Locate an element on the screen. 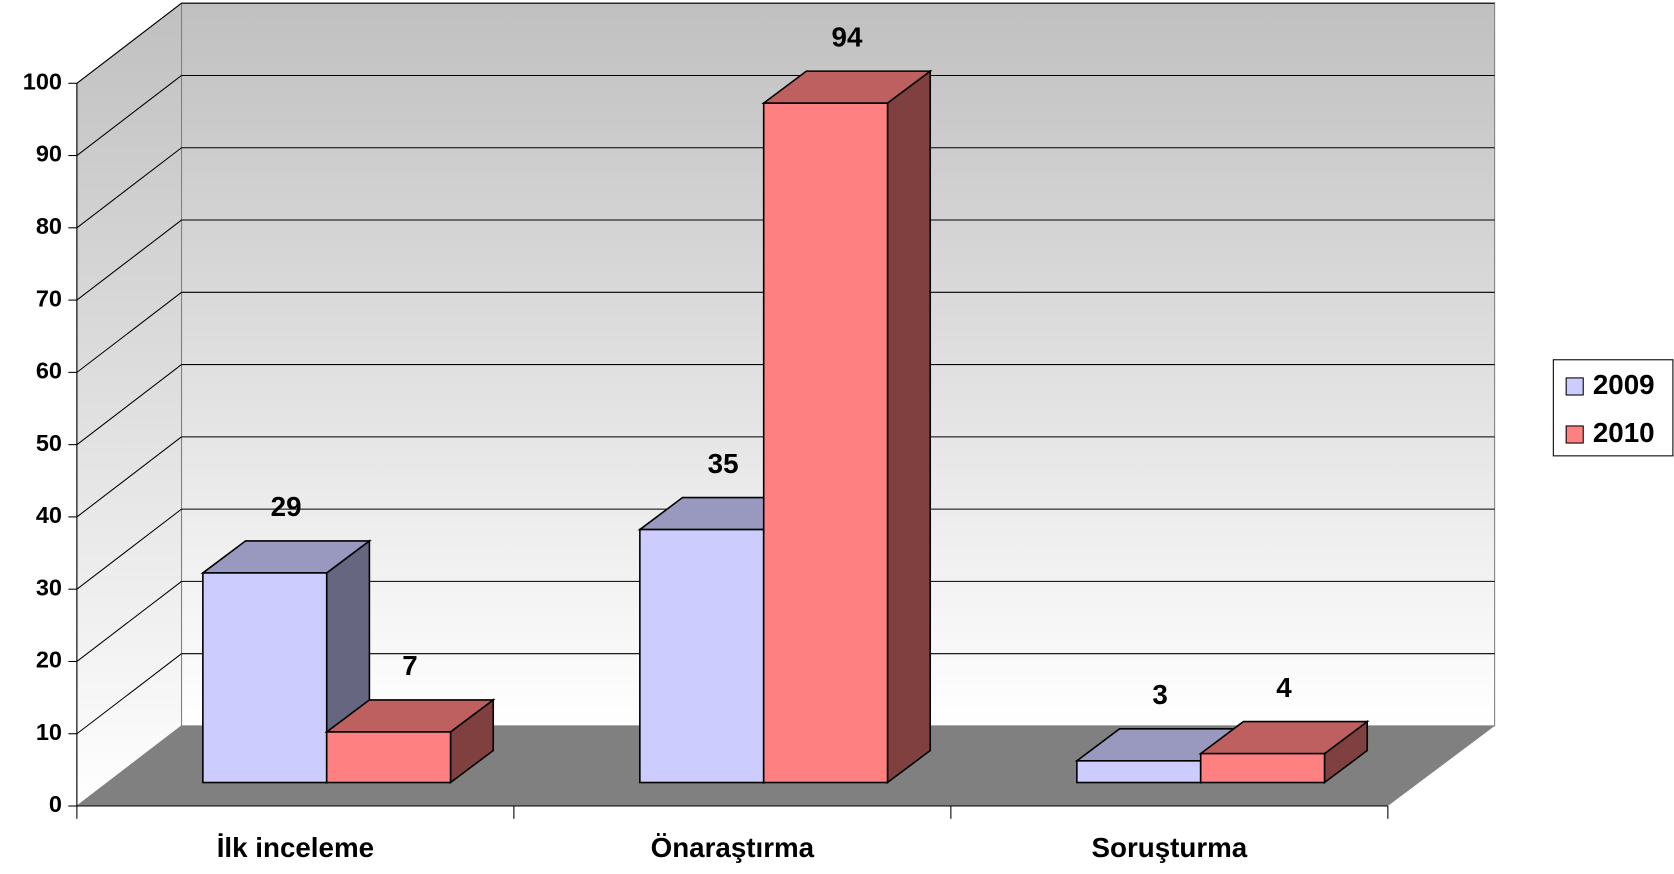 The image size is (1674, 874). y-tick-label: 70 is located at coordinates (49, 298).